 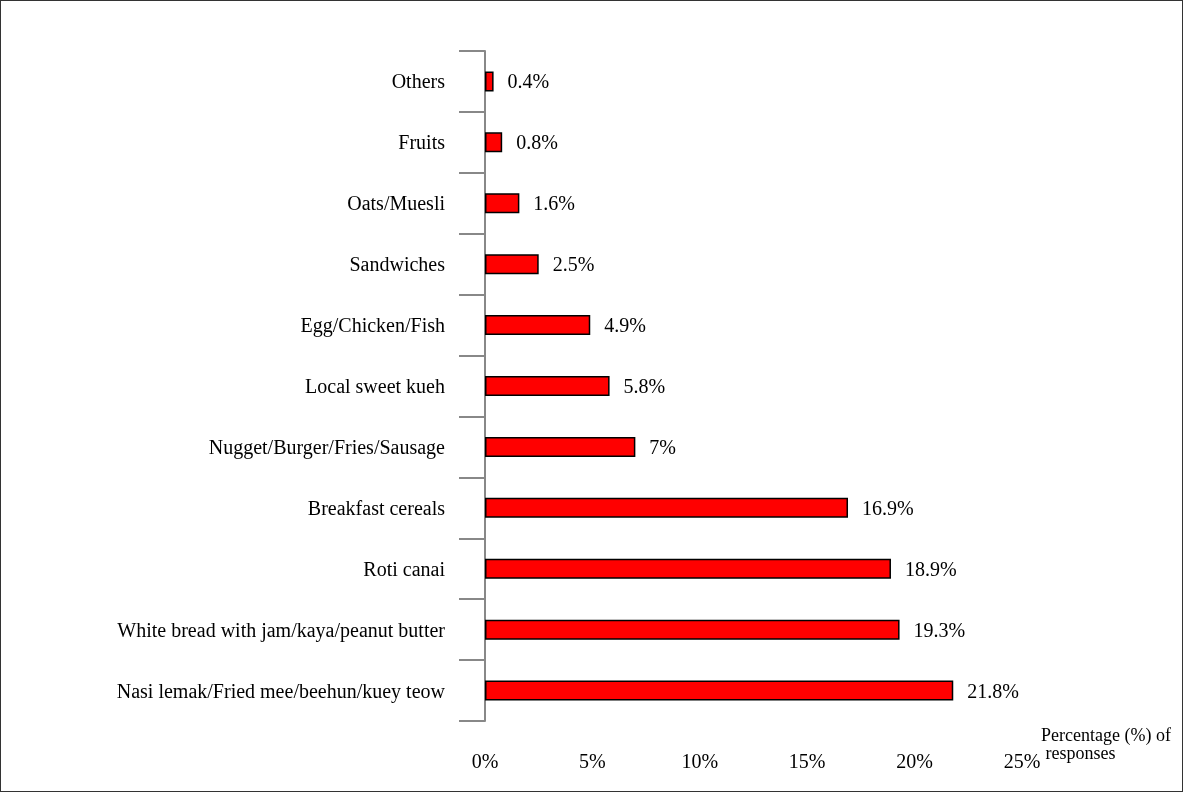 What do you see at coordinates (397, 264) in the screenshot?
I see `y-tick-label: Sandwiches` at bounding box center [397, 264].